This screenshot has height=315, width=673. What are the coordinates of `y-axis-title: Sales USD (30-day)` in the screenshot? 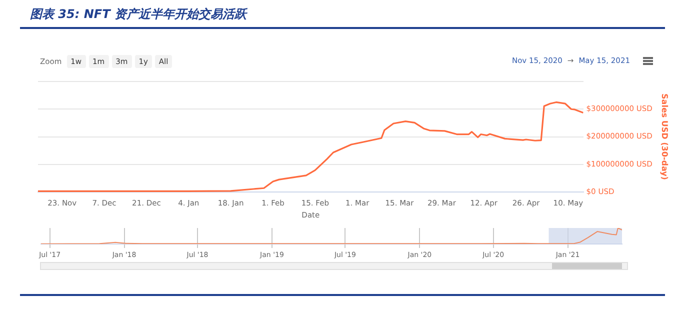 It's located at (665, 137).